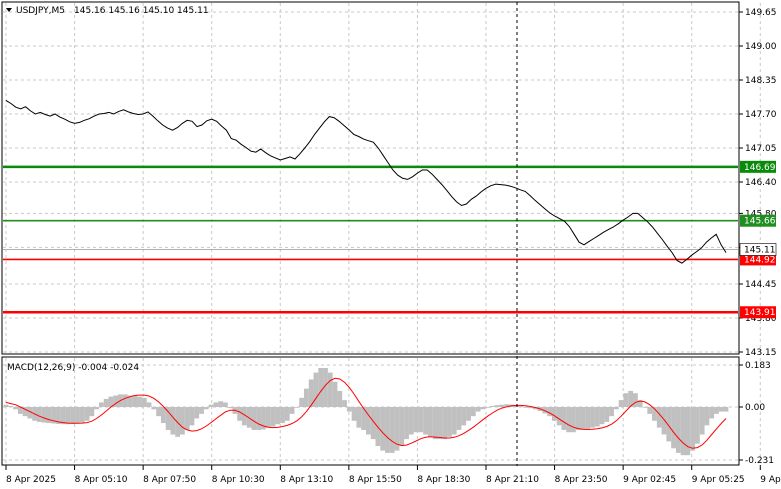 This screenshot has height=489, width=781. Describe the element at coordinates (756, 413) in the screenshot. I see `macd-axis: 0.183 0.00 -0.231` at that location.